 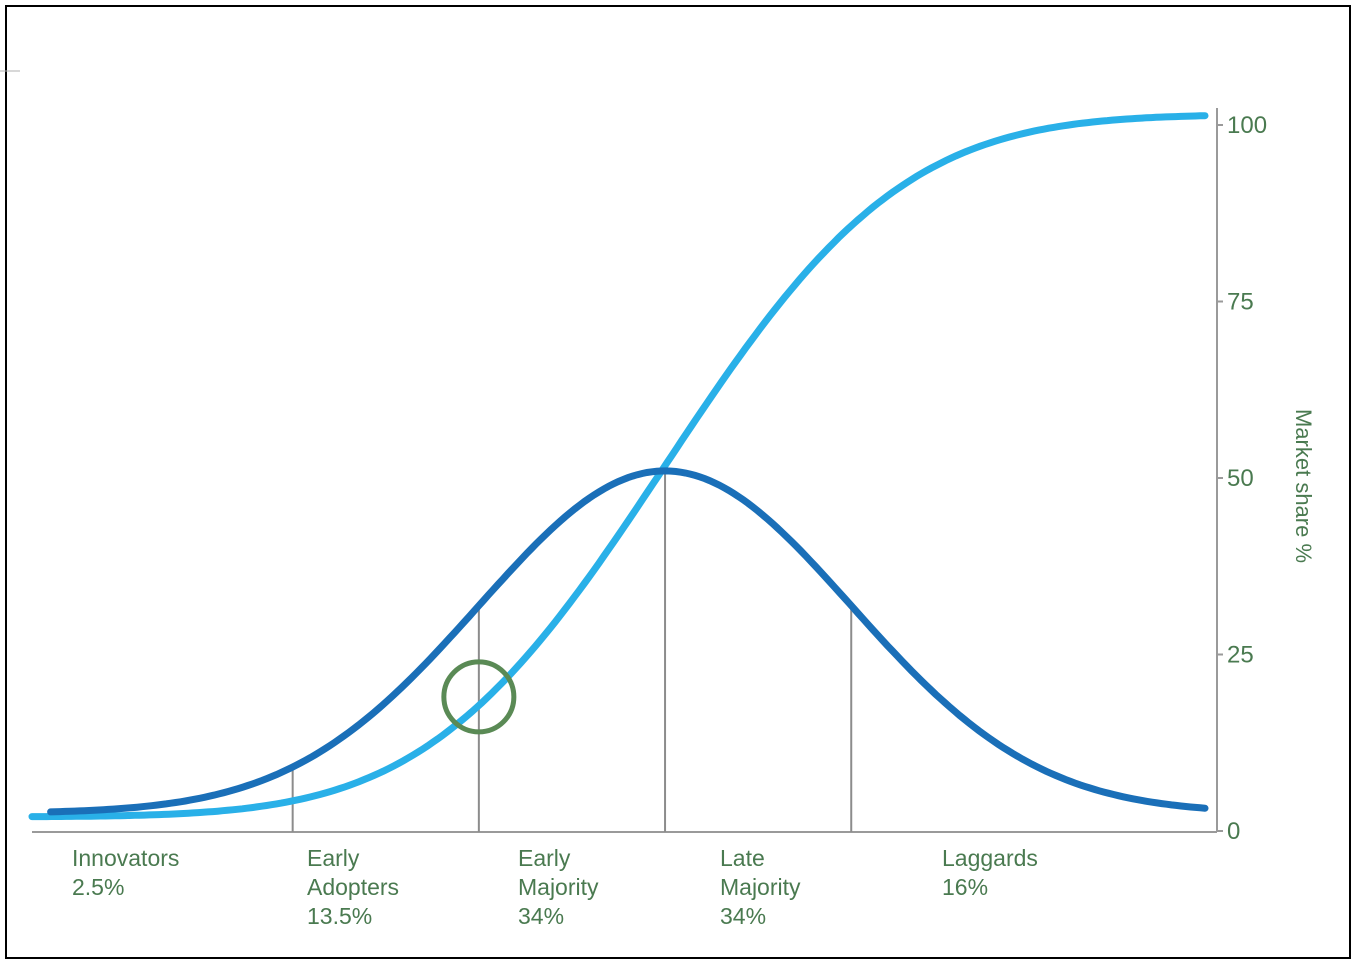 I want to click on segment-label-line: Innovators, so click(x=125, y=858).